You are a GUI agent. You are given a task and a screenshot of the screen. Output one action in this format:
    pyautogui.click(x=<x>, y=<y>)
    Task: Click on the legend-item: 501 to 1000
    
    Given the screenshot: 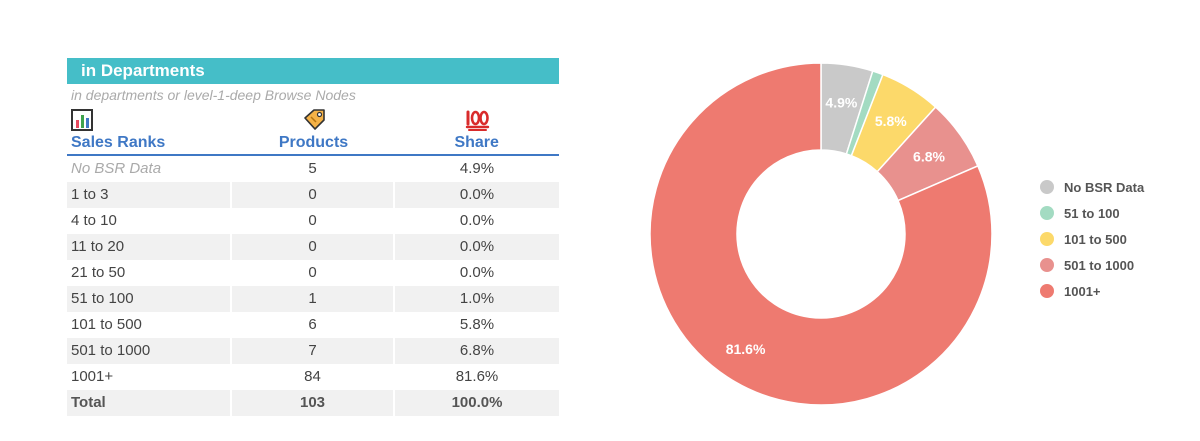 What is the action you would take?
    pyautogui.click(x=1092, y=265)
    